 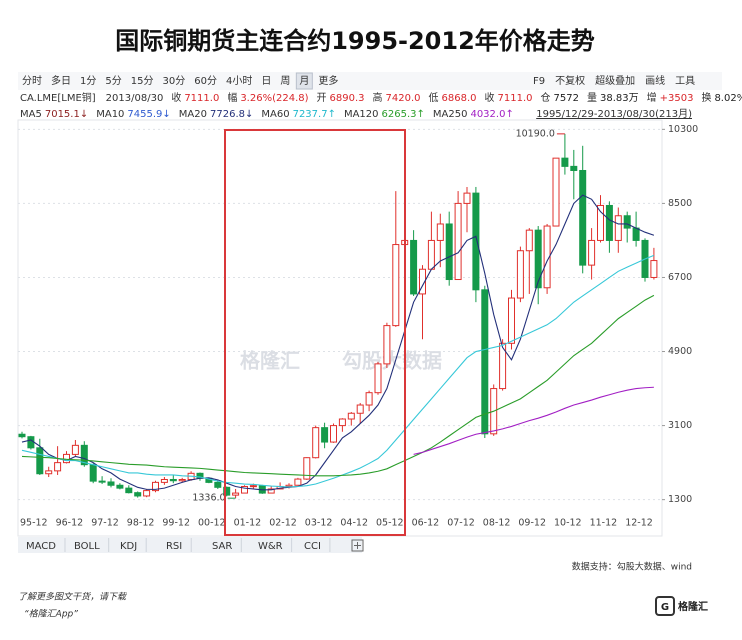 I want to click on x-tick-label: 05-12, so click(x=390, y=523).